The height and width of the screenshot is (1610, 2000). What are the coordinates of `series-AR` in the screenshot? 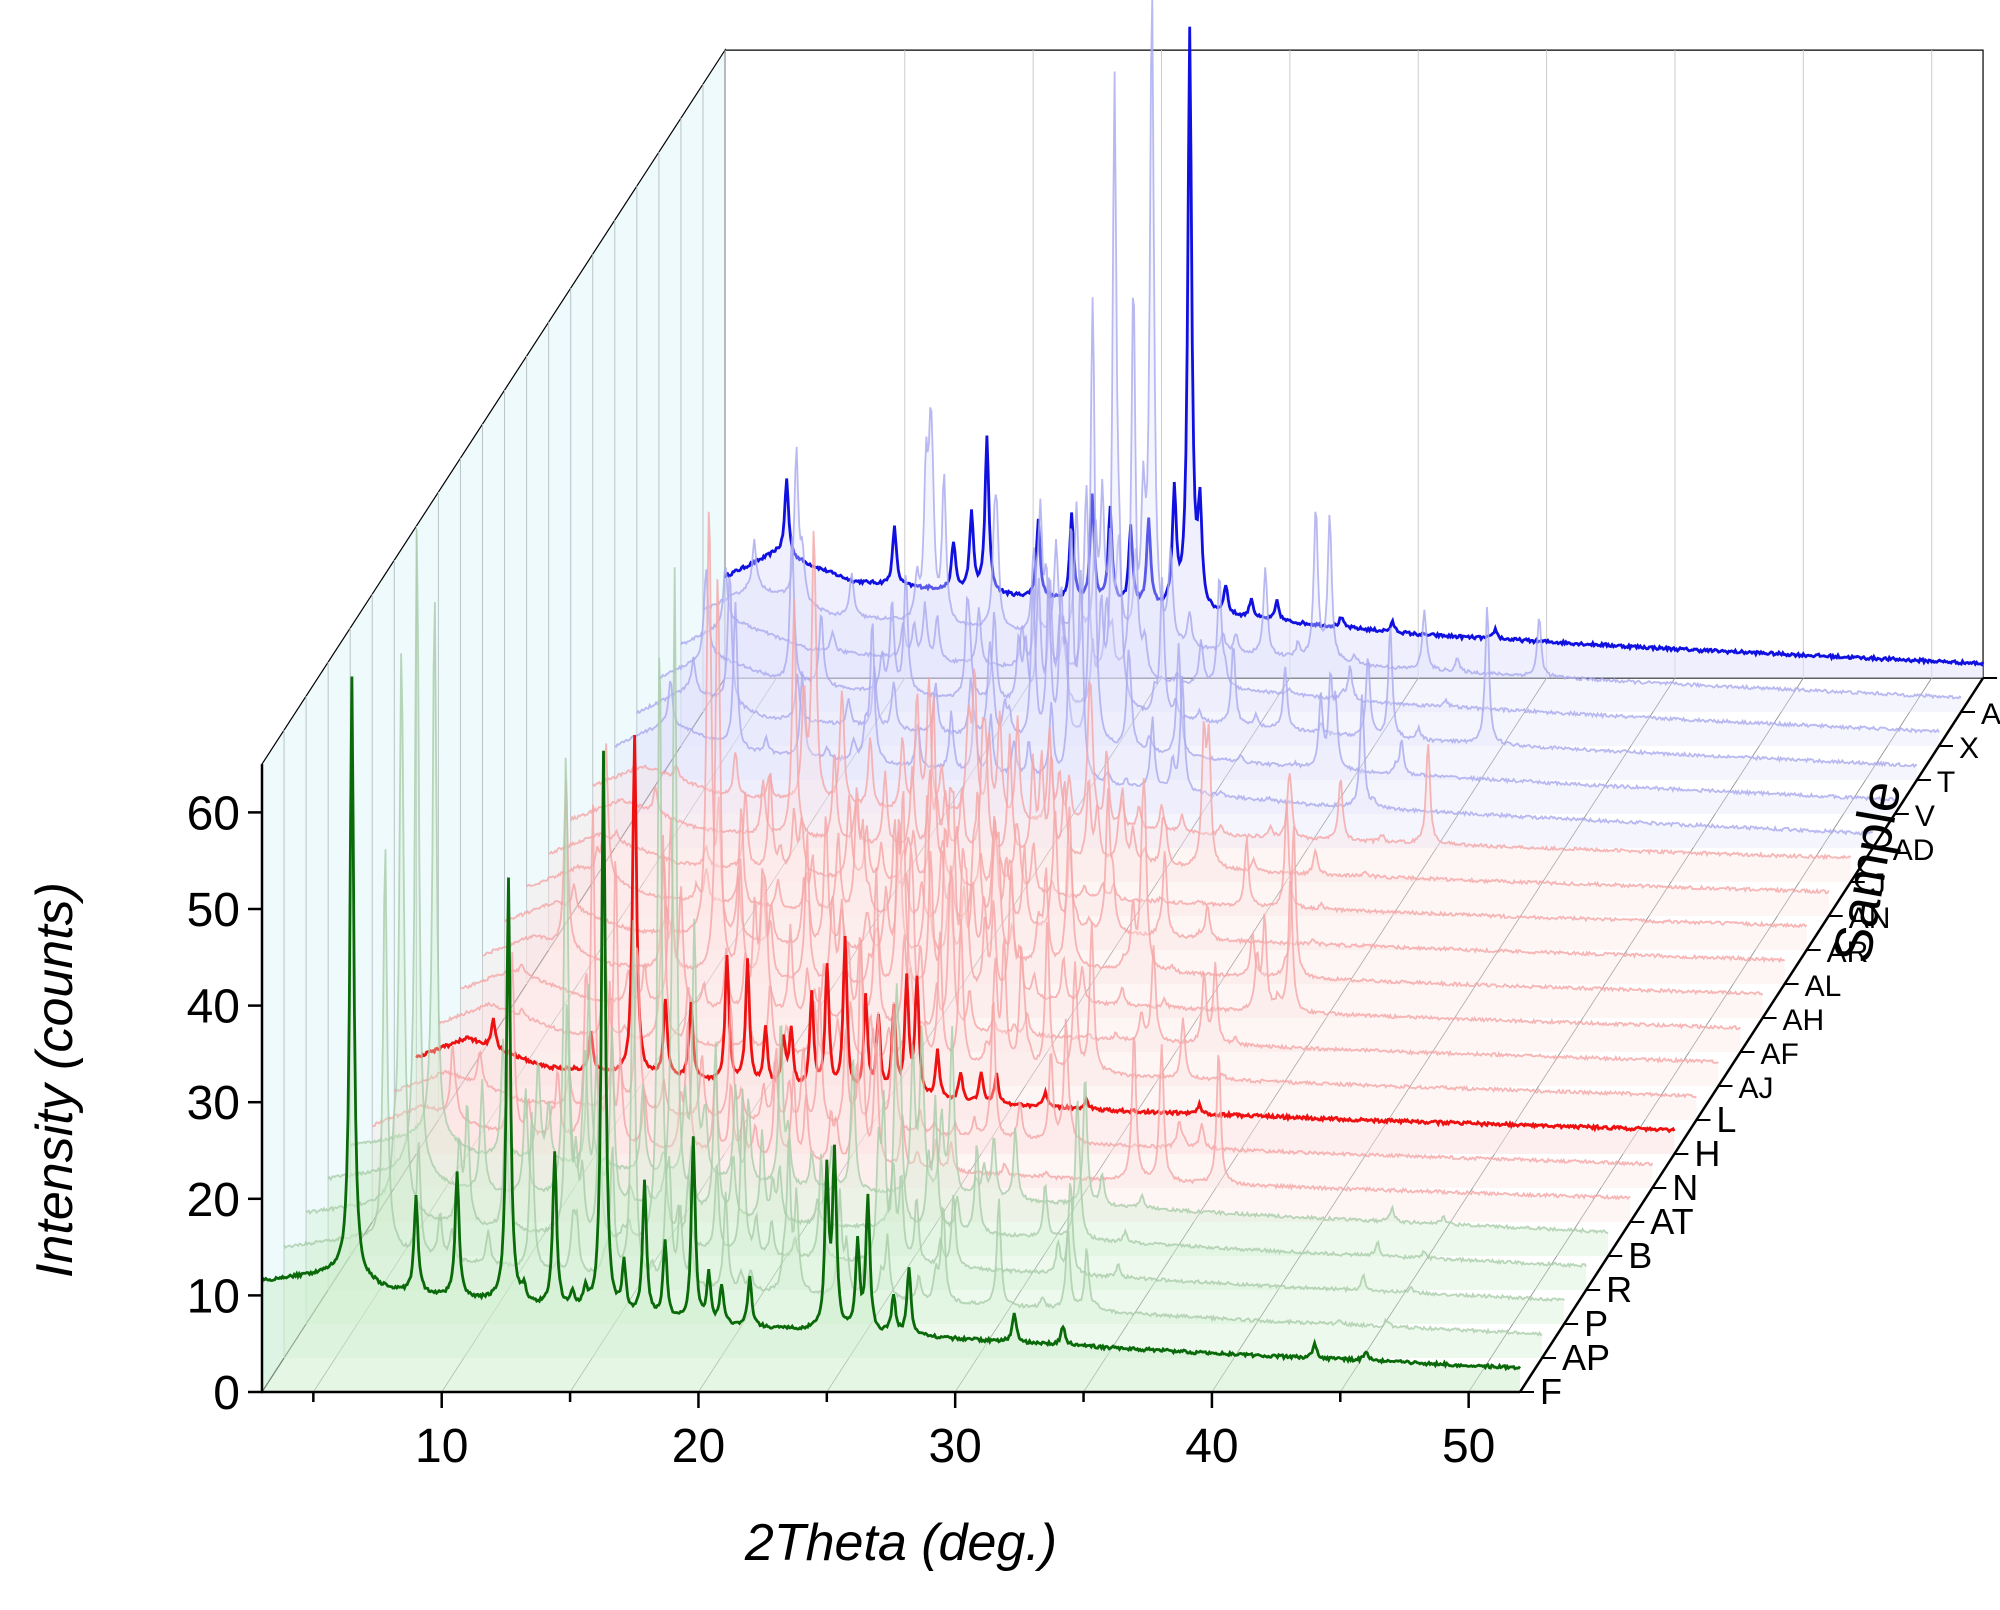 It's located at (1178, 822).